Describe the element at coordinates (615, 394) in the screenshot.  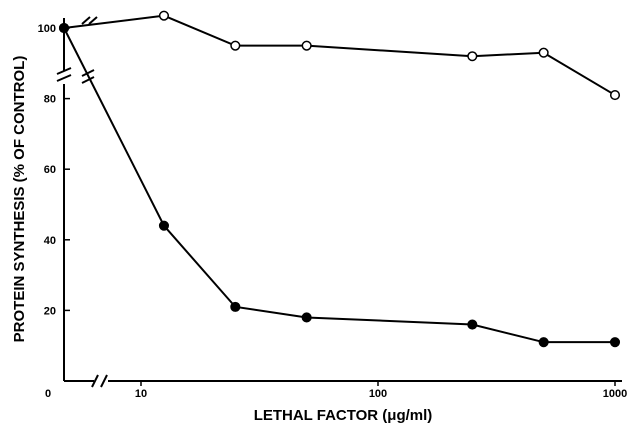
I see `x-tick-label: 1000` at that location.